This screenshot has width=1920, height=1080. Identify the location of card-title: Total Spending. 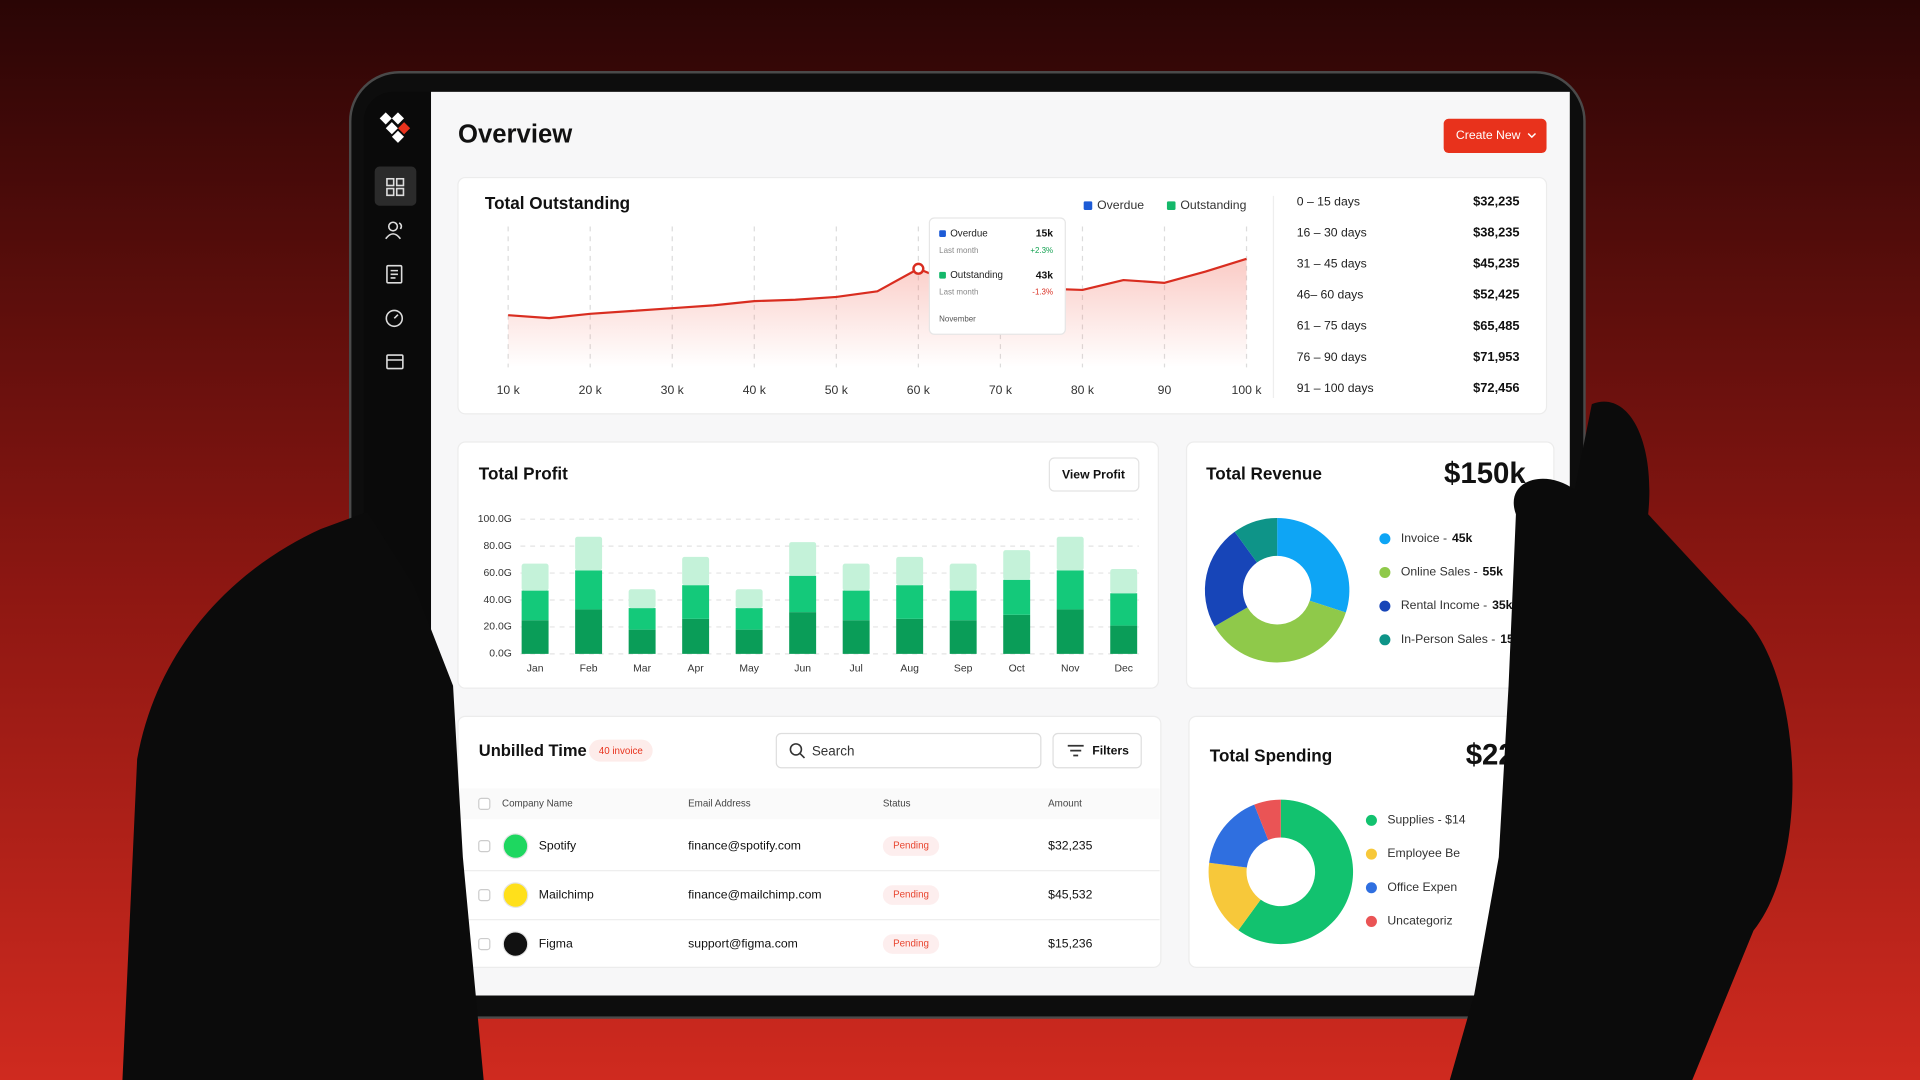
(1271, 755).